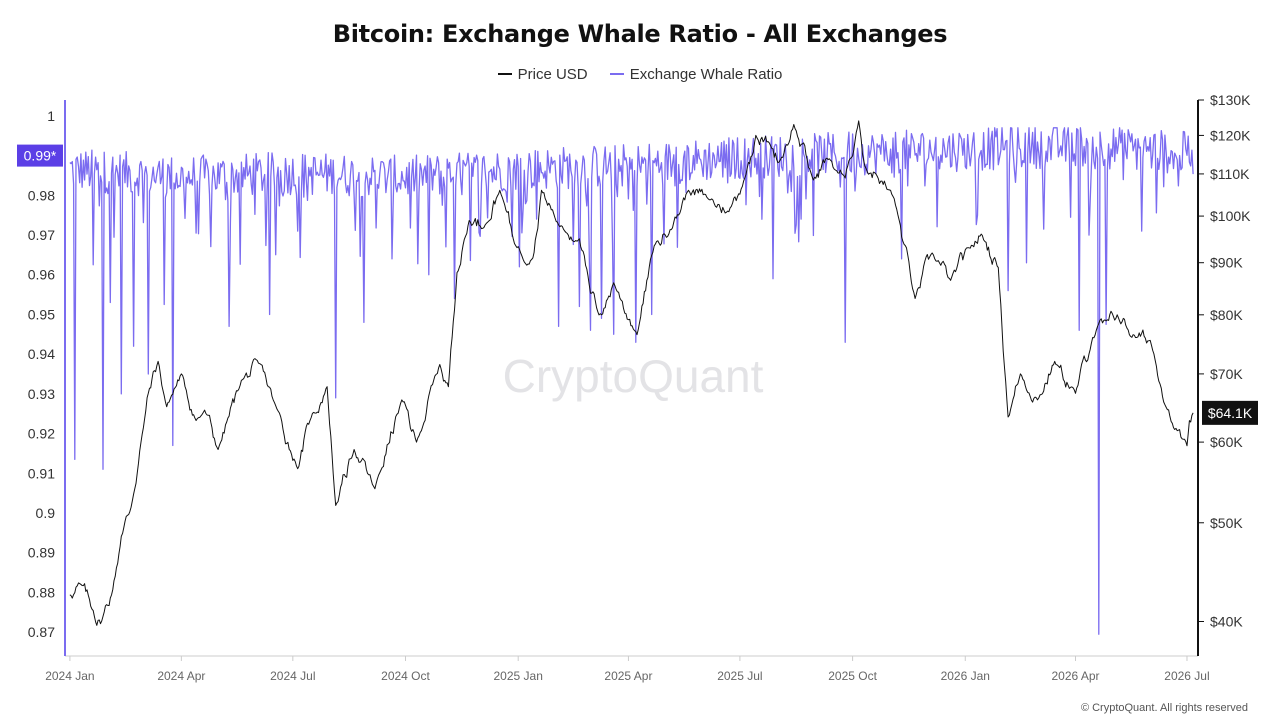 This screenshot has width=1280, height=720. Describe the element at coordinates (46, 513) in the screenshot. I see `left-tick-label: 0.9` at that location.